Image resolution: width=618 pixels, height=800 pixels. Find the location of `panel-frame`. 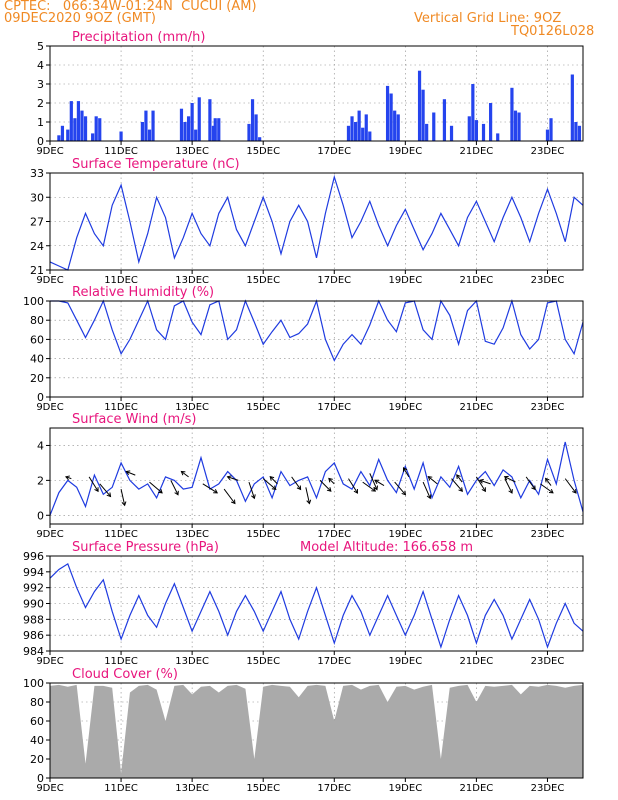

panel-frame is located at coordinates (316, 349).